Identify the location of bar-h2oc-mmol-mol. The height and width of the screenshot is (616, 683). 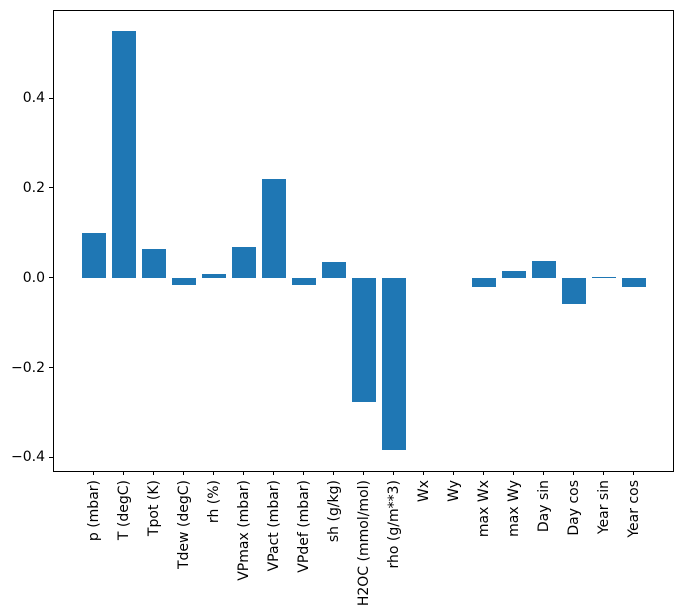
(363, 339).